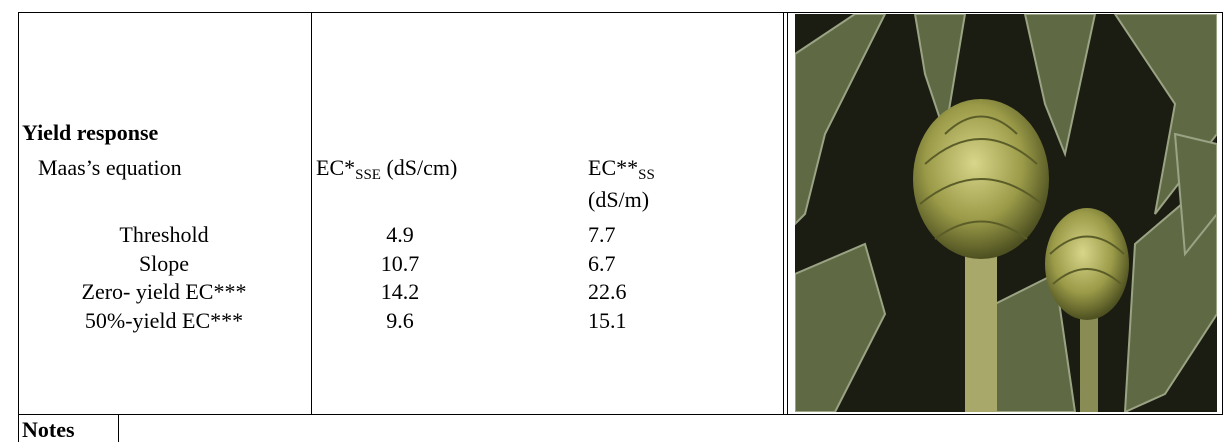  Describe the element at coordinates (607, 291) in the screenshot. I see `cell: 22.6` at that location.